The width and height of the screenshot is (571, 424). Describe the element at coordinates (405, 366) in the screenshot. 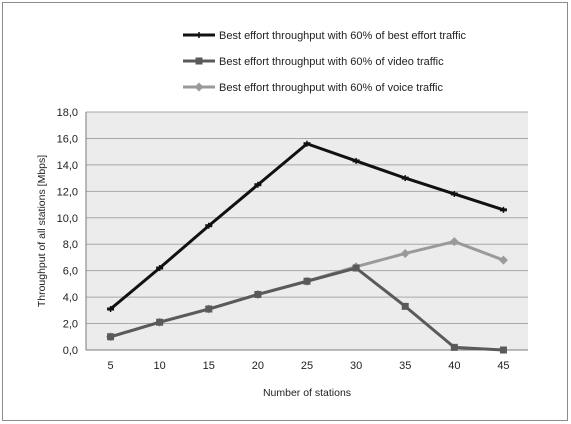

I see `x-tick-label: 35` at that location.